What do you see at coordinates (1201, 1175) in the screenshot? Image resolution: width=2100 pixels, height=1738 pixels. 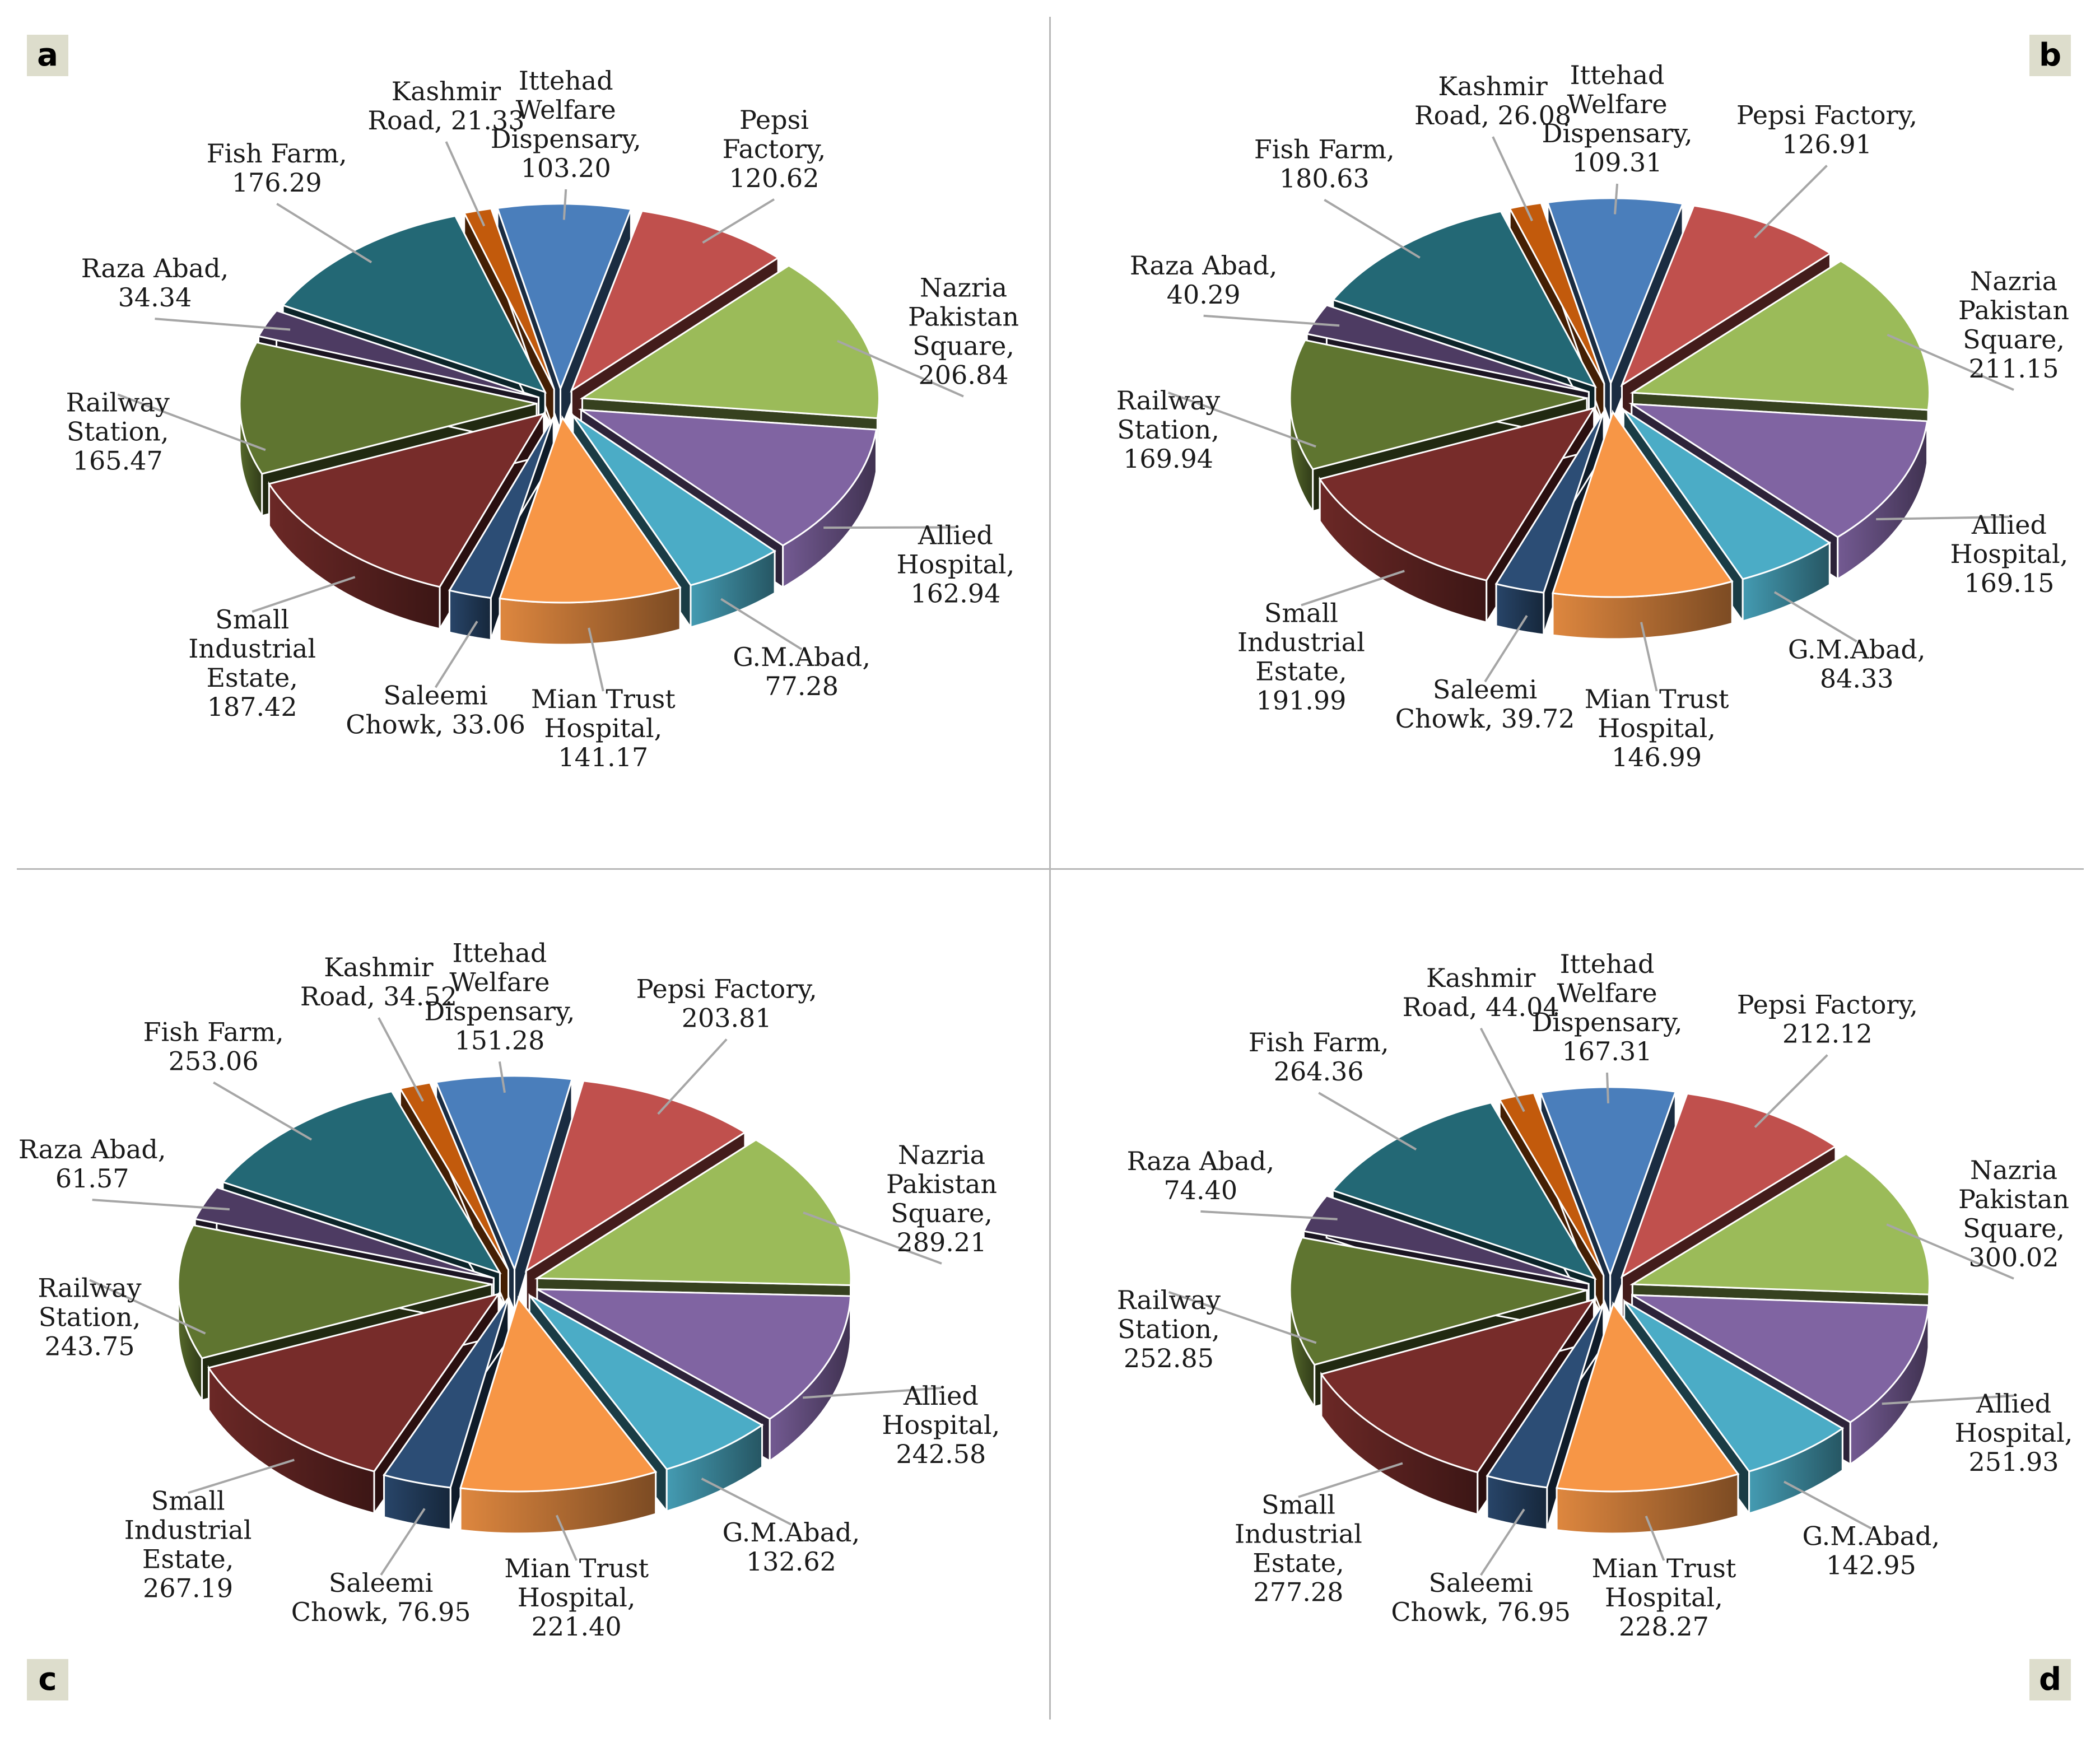 I see `data-label-raza-abad: Raza Abad, 74.40` at bounding box center [1201, 1175].